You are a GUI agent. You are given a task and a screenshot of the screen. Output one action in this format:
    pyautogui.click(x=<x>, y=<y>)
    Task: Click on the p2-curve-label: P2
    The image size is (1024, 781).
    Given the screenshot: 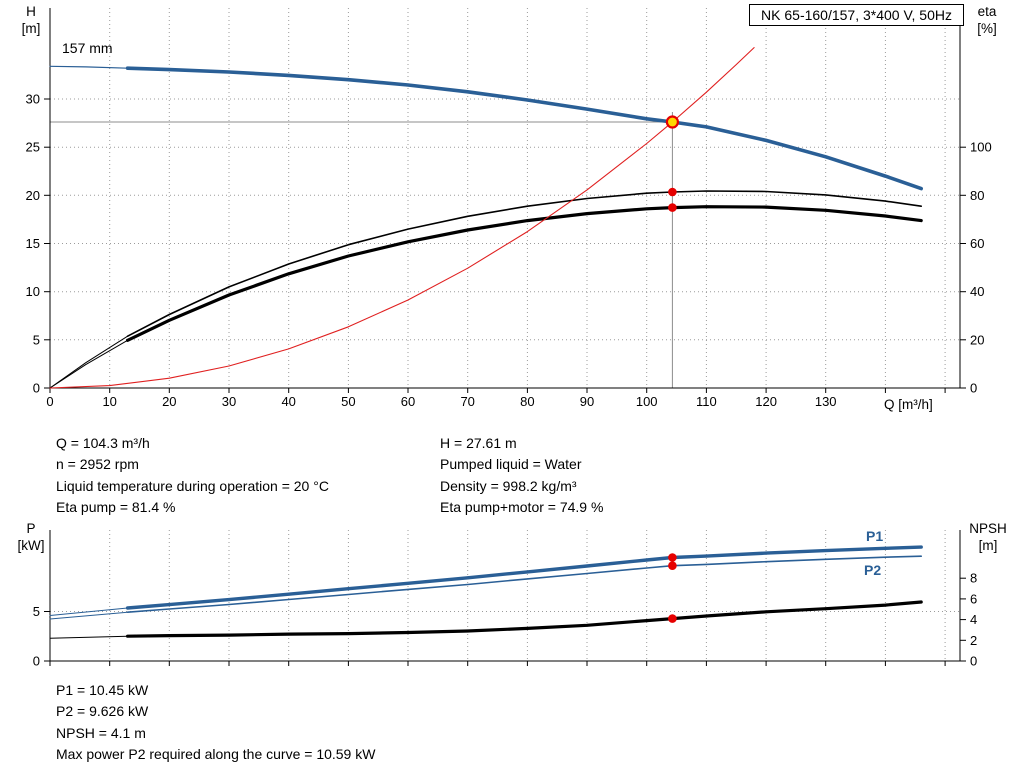 What is the action you would take?
    pyautogui.click(x=873, y=570)
    